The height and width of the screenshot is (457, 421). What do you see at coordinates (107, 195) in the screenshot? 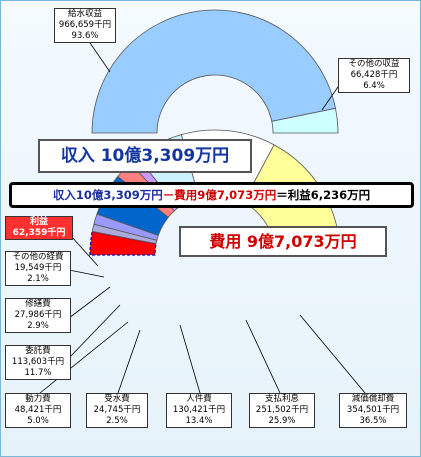
I see `formula-income: 収入10億3,309万円` at bounding box center [107, 195].